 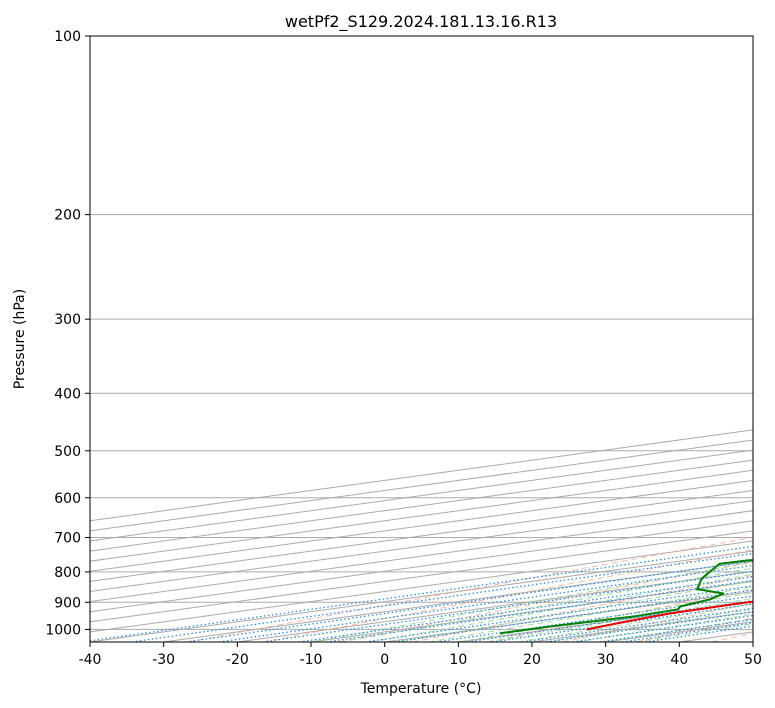 What do you see at coordinates (163, 660) in the screenshot?
I see `x-tick-label: -30` at bounding box center [163, 660].